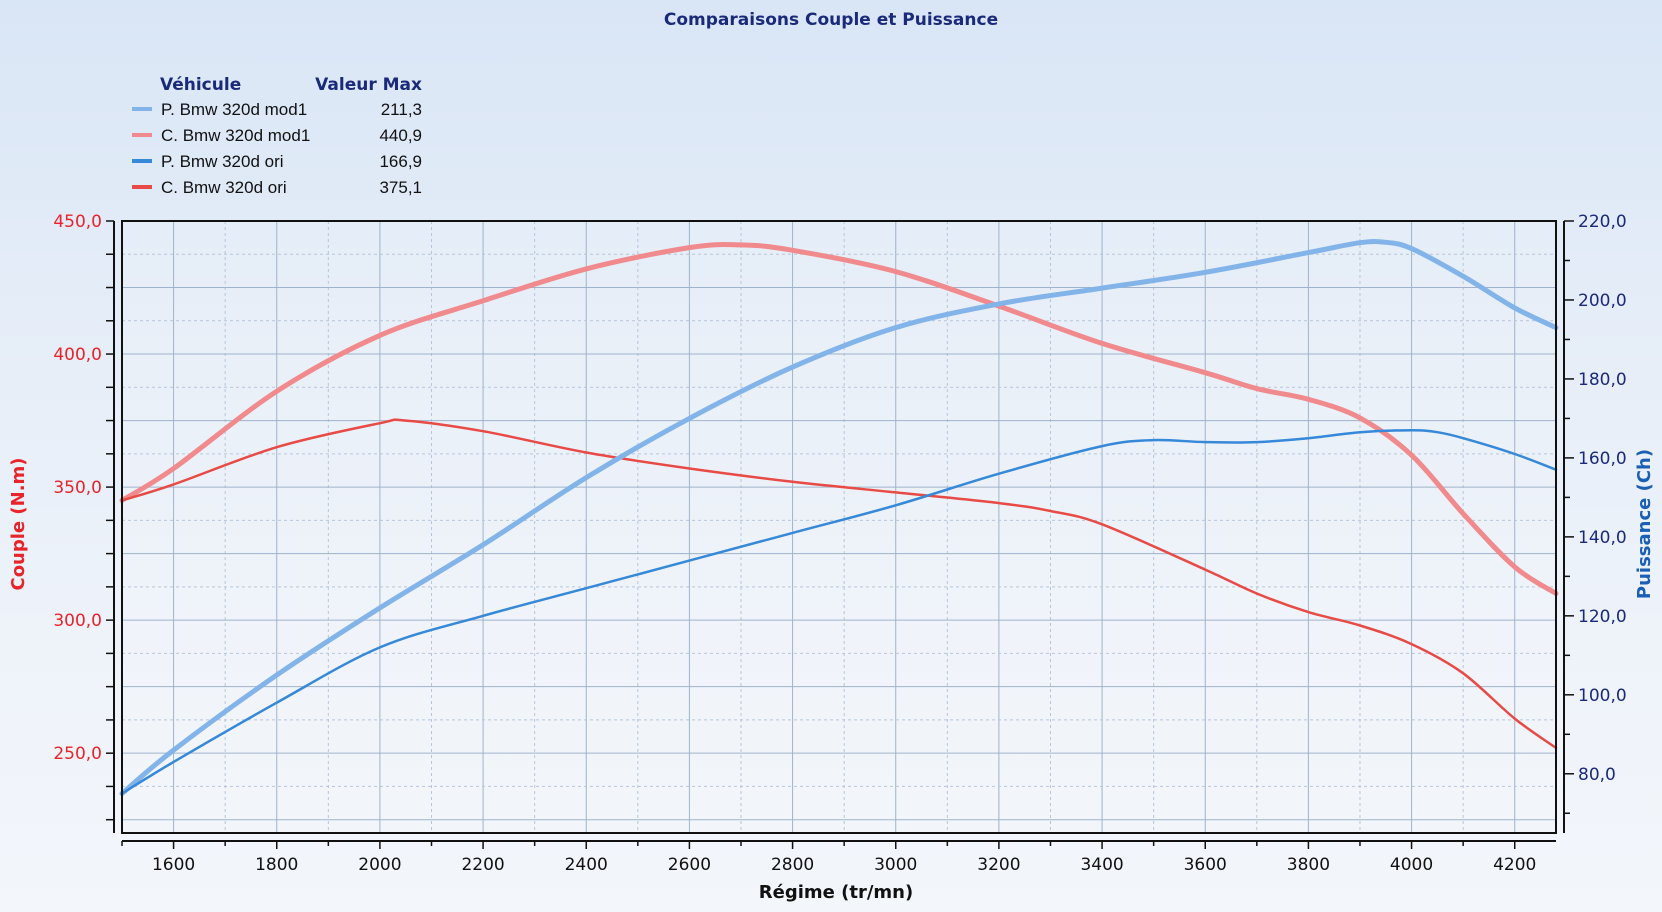  Describe the element at coordinates (1602, 222) in the screenshot. I see `y-right-tick-label: 220,0` at that location.